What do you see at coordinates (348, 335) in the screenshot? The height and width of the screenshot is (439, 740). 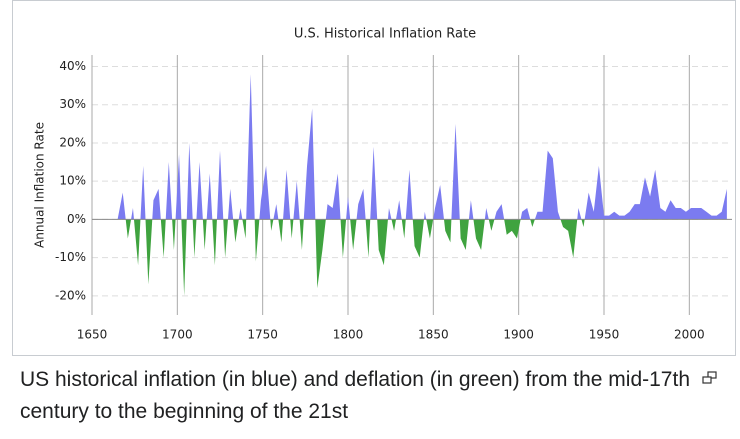 I see `x-tick-label: 1800` at bounding box center [348, 335].